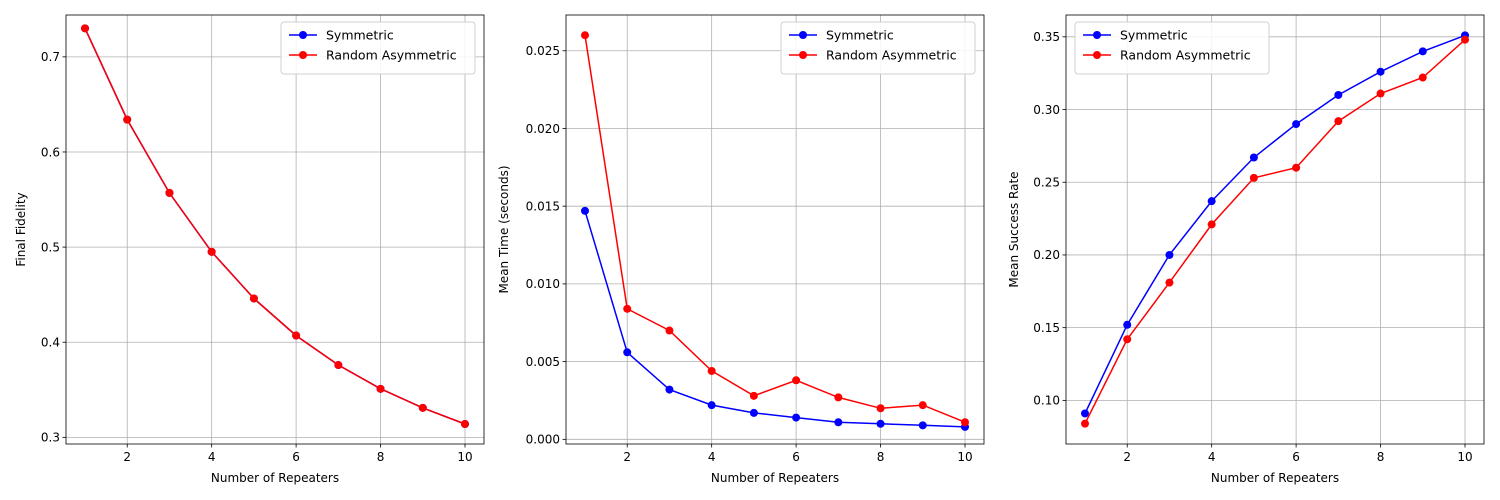 Image resolution: width=1500 pixels, height=500 pixels. I want to click on y-axis-label: Mean Time (seconds), so click(504, 229).